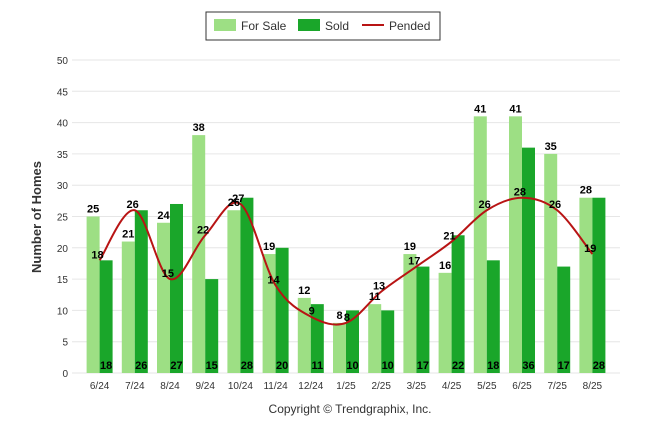 The width and height of the screenshot is (646, 434). What do you see at coordinates (375, 297) in the screenshot?
I see `data-label-for-sale: 11` at bounding box center [375, 297].